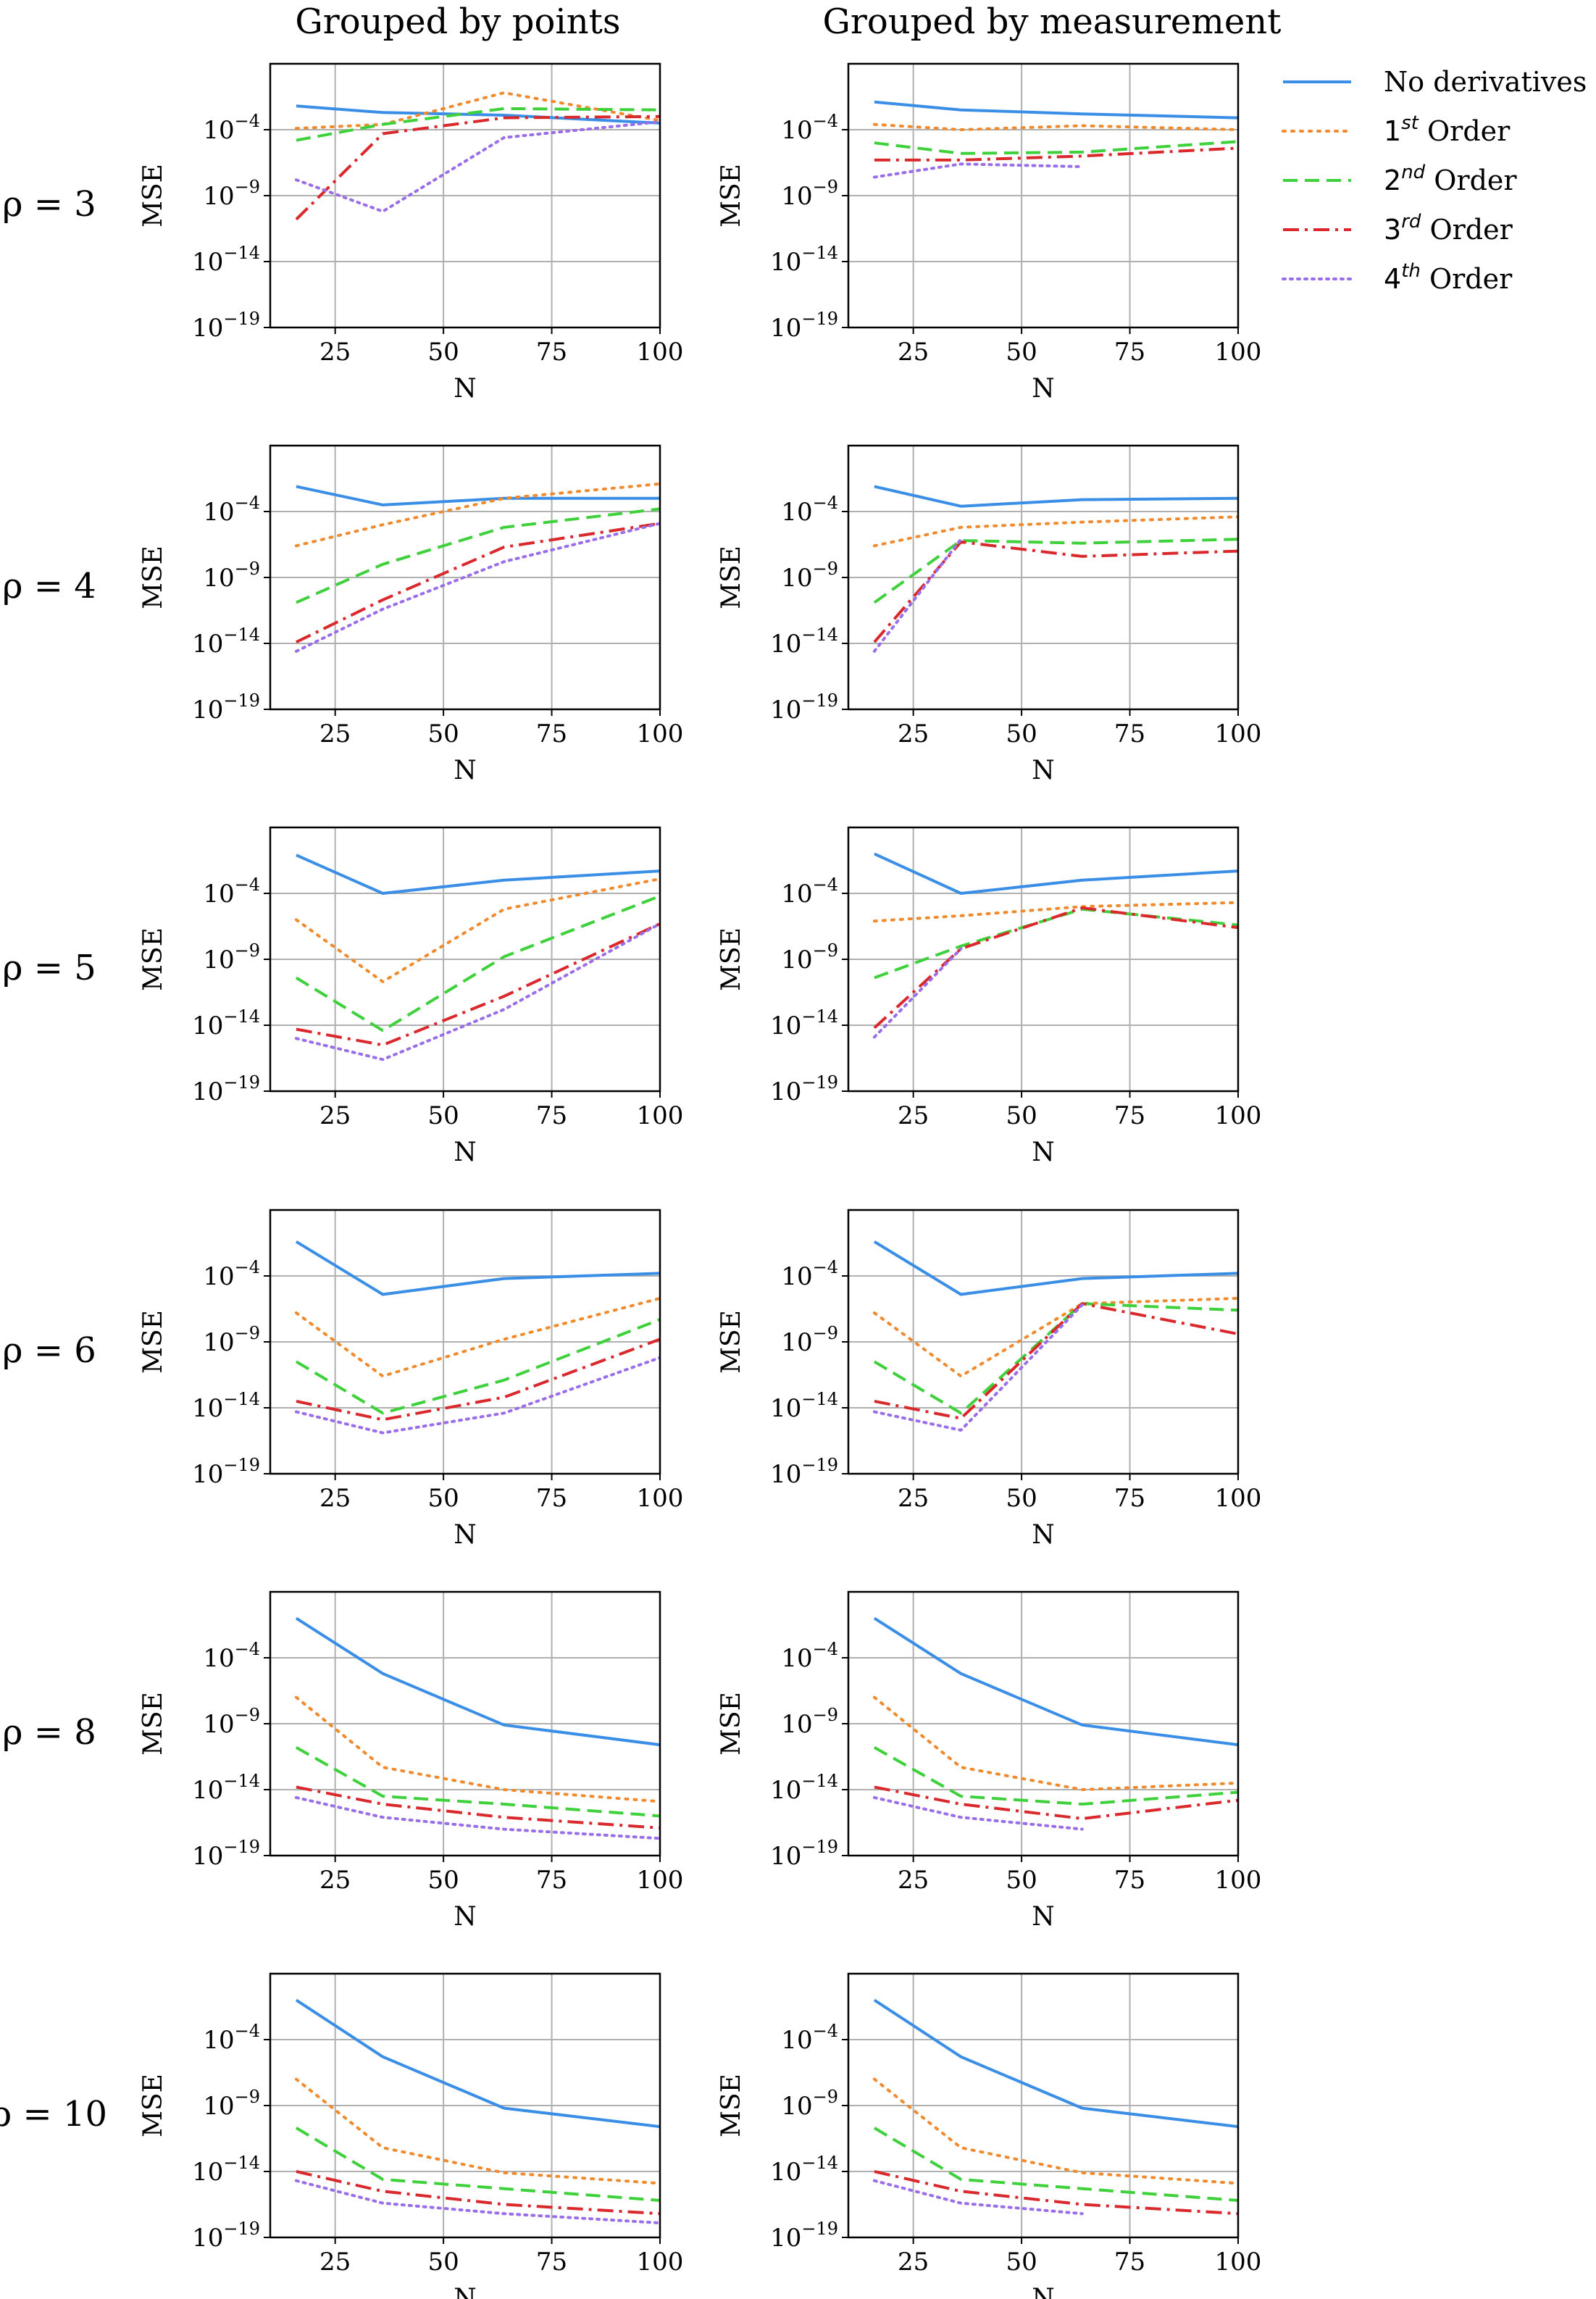 Image resolution: width=1596 pixels, height=2299 pixels. I want to click on legend-item-o2: 2nd Order, so click(1400, 179).